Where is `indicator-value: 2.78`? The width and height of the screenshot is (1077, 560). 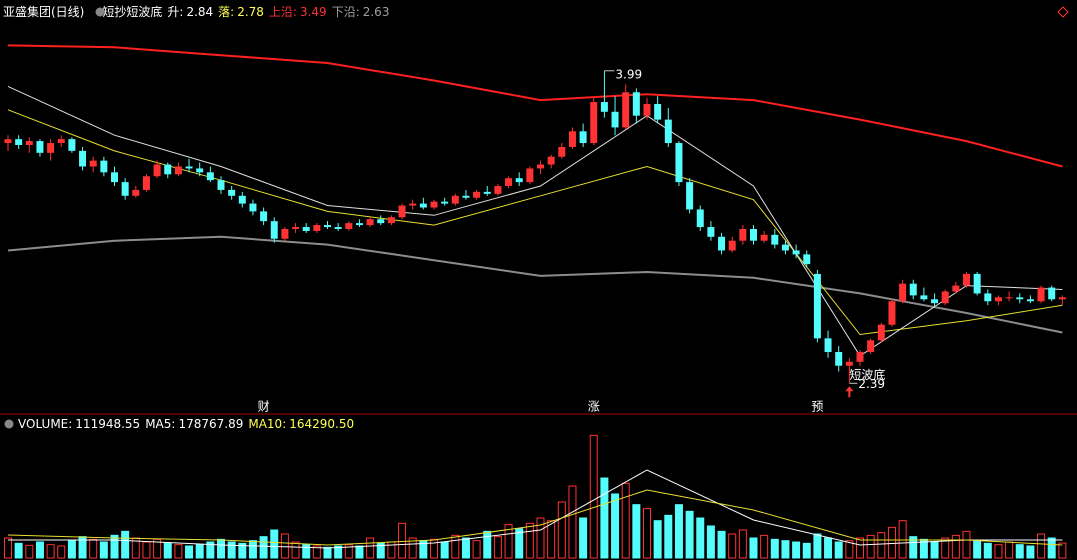
indicator-value: 2.78 is located at coordinates (250, 12).